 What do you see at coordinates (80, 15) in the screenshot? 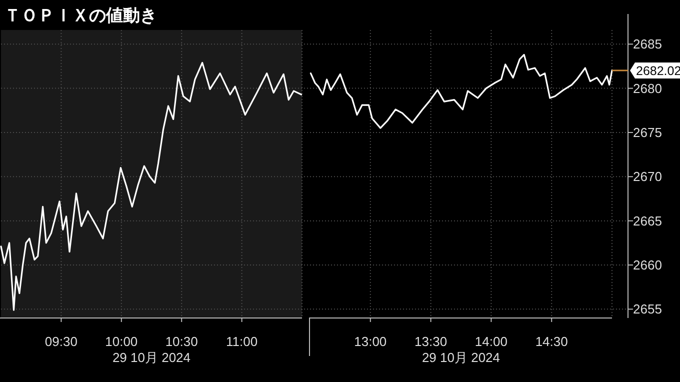
I see `chart-title: ＴＯＰＩＸの値動き` at bounding box center [80, 15].